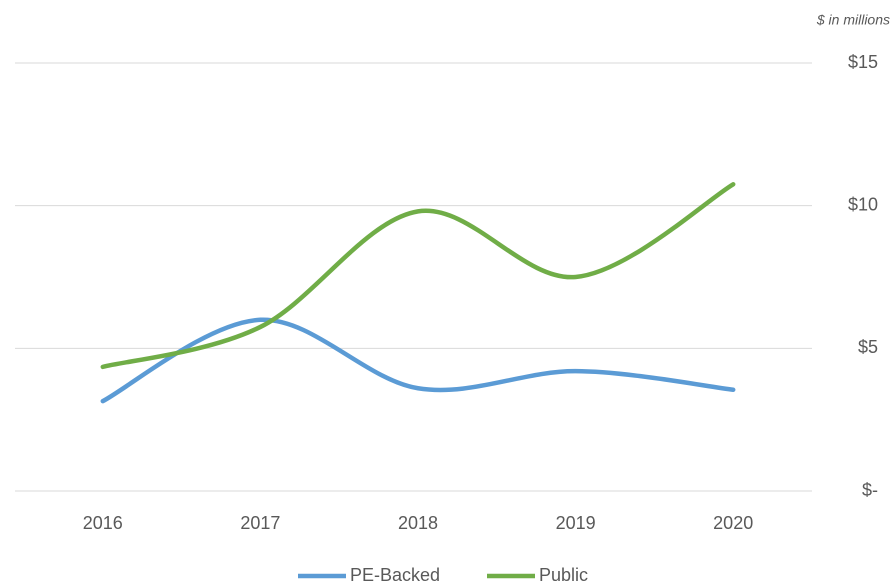 The height and width of the screenshot is (588, 894). What do you see at coordinates (576, 523) in the screenshot?
I see `x-tick-label: 2019` at bounding box center [576, 523].